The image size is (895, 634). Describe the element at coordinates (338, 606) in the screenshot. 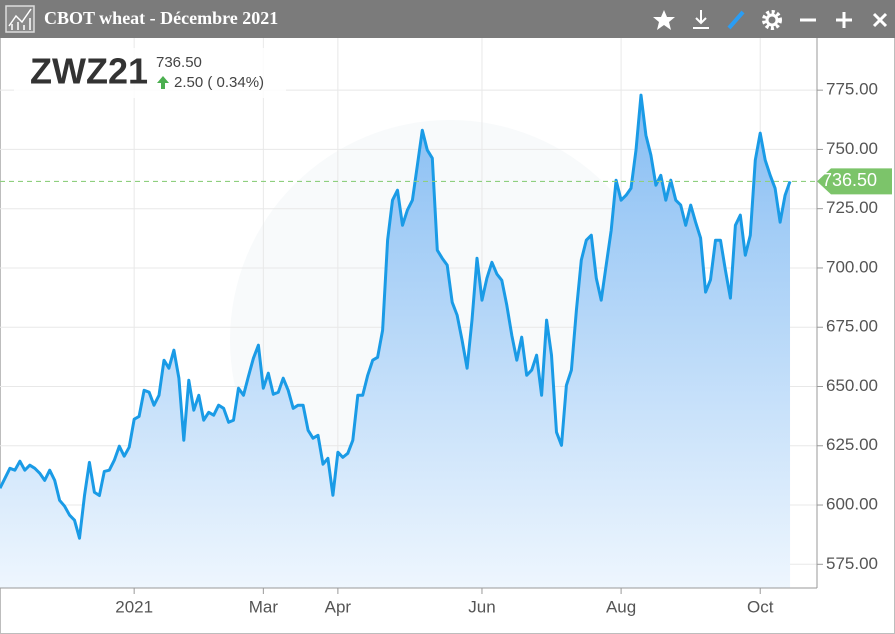

I see `x-tick-label: Apr` at that location.